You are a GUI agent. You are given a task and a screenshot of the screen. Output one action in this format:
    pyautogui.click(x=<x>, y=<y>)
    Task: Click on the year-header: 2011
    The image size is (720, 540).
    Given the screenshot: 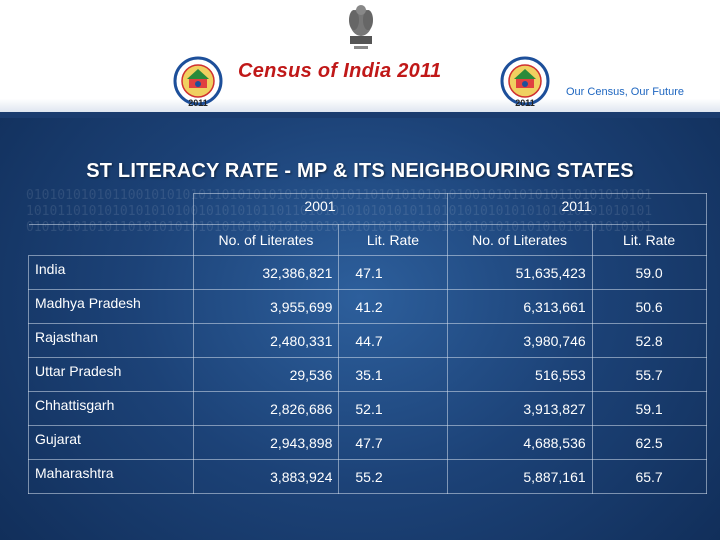 What is the action you would take?
    pyautogui.click(x=576, y=209)
    